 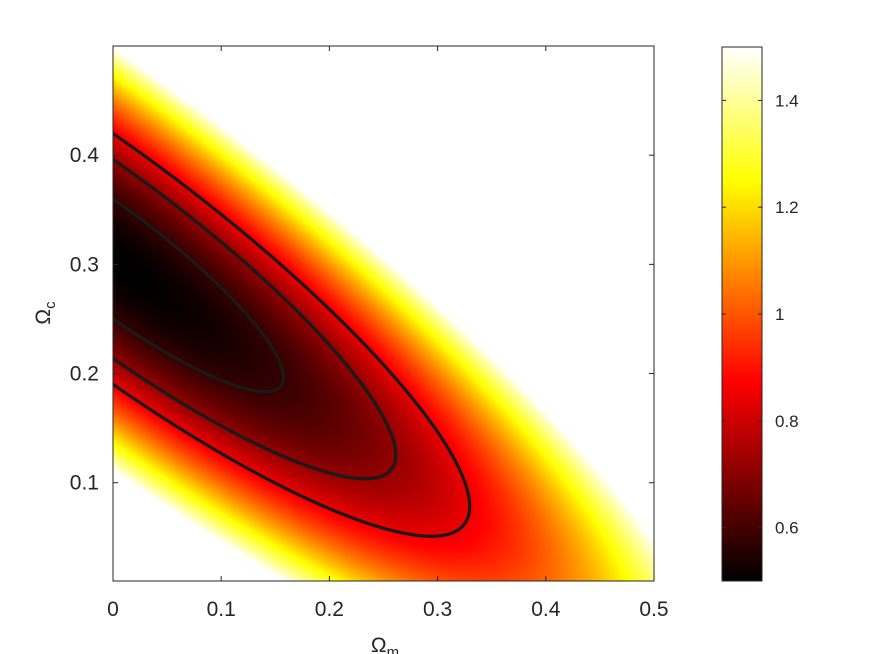 What do you see at coordinates (84, 483) in the screenshot?
I see `y-tick-label: 0.1` at bounding box center [84, 483].